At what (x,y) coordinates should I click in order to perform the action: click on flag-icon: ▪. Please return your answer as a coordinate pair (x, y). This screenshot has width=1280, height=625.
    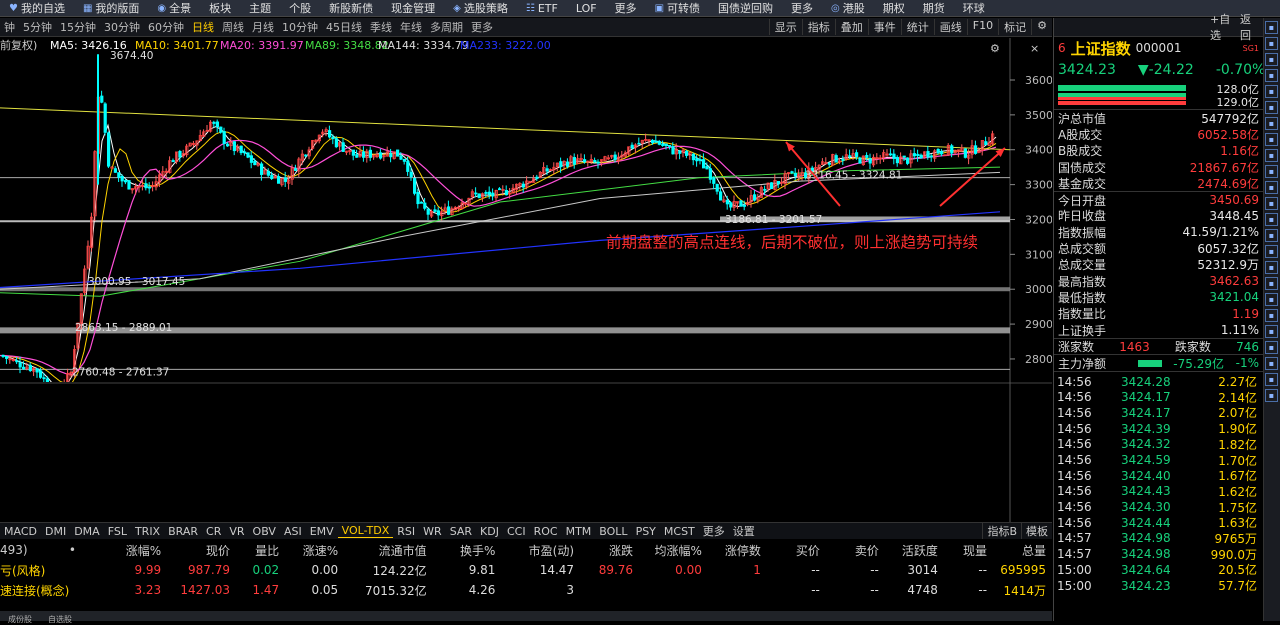
    Looking at the image, I should click on (1271, 171).